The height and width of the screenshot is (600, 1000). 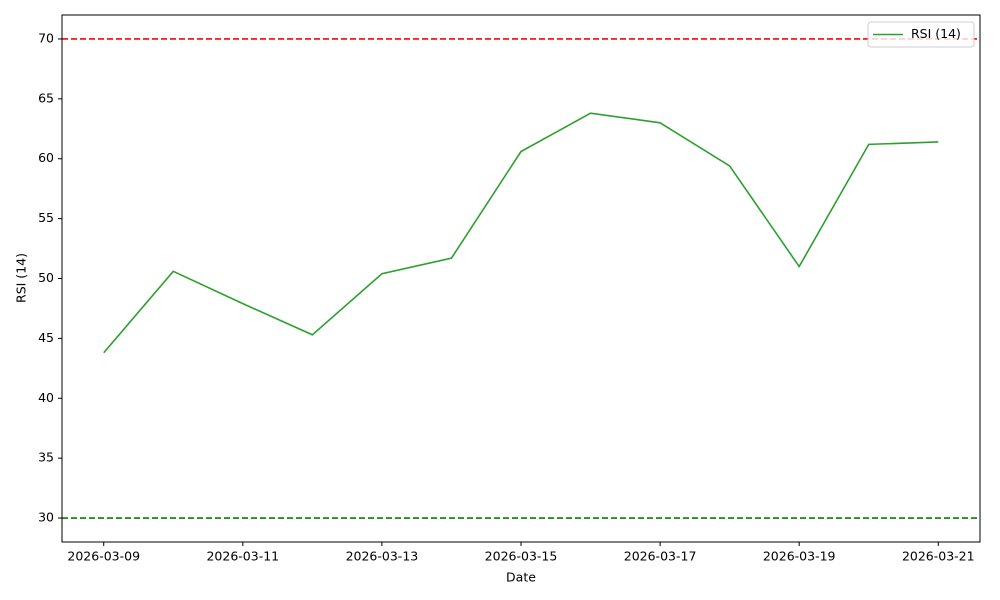 I want to click on y-tick-label: 70, so click(x=46, y=37).